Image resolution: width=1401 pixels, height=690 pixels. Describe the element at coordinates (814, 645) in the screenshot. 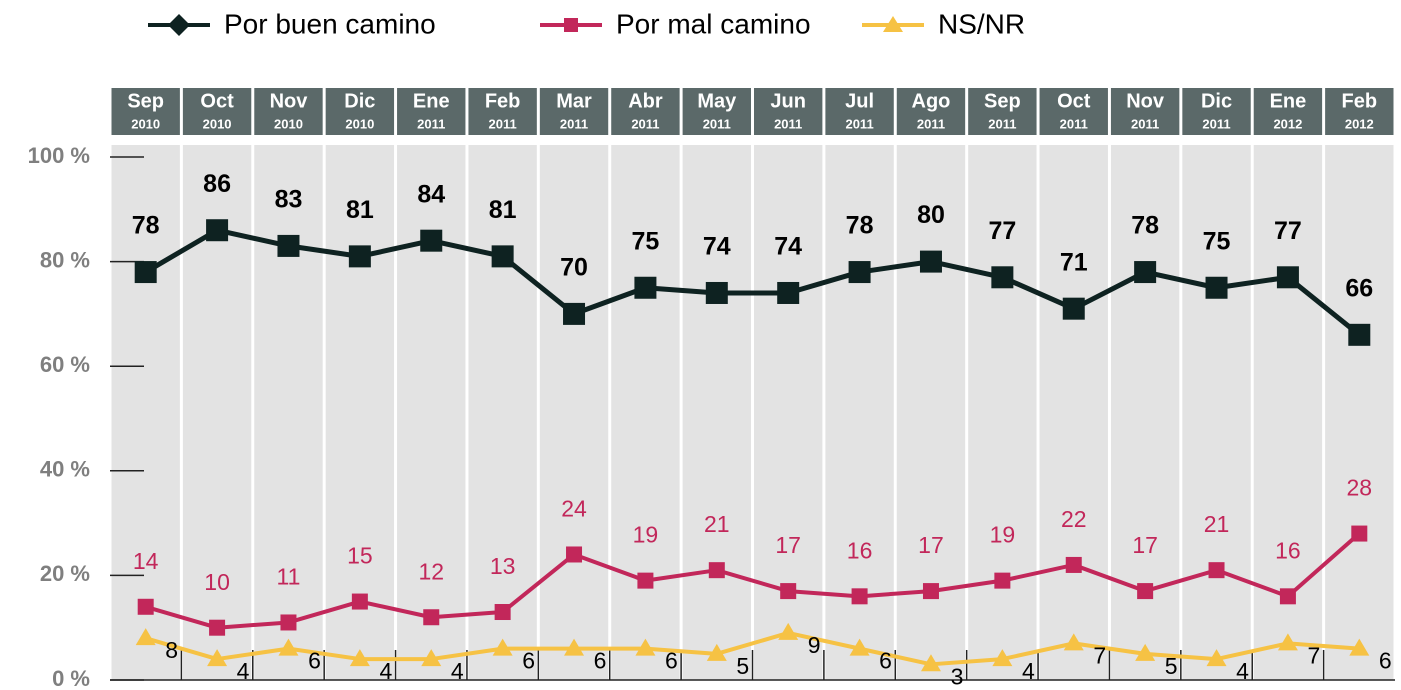

I see `data-label: 9` at that location.